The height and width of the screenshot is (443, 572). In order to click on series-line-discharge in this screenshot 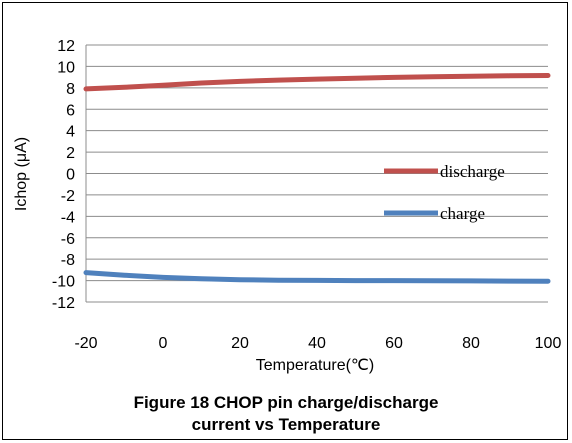, I will do `click(317, 82)`.